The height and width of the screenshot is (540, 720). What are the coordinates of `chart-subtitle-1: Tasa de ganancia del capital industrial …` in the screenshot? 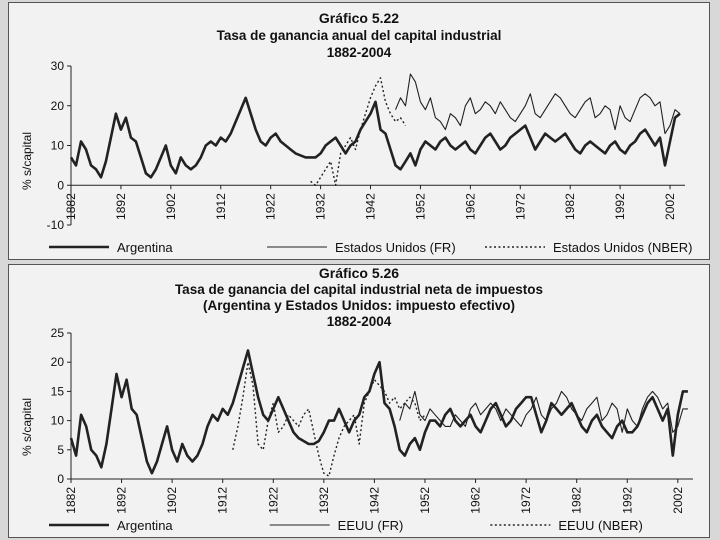 It's located at (359, 289).